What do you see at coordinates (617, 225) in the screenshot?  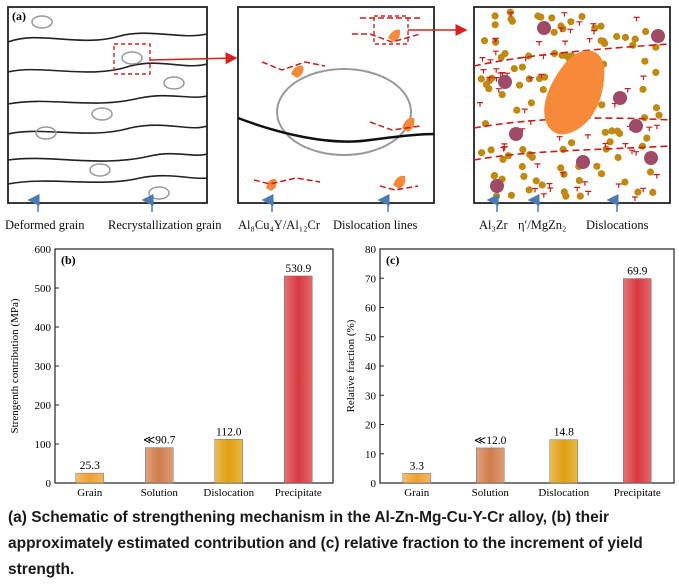 I see `label-dislocations: Dislocations` at bounding box center [617, 225].